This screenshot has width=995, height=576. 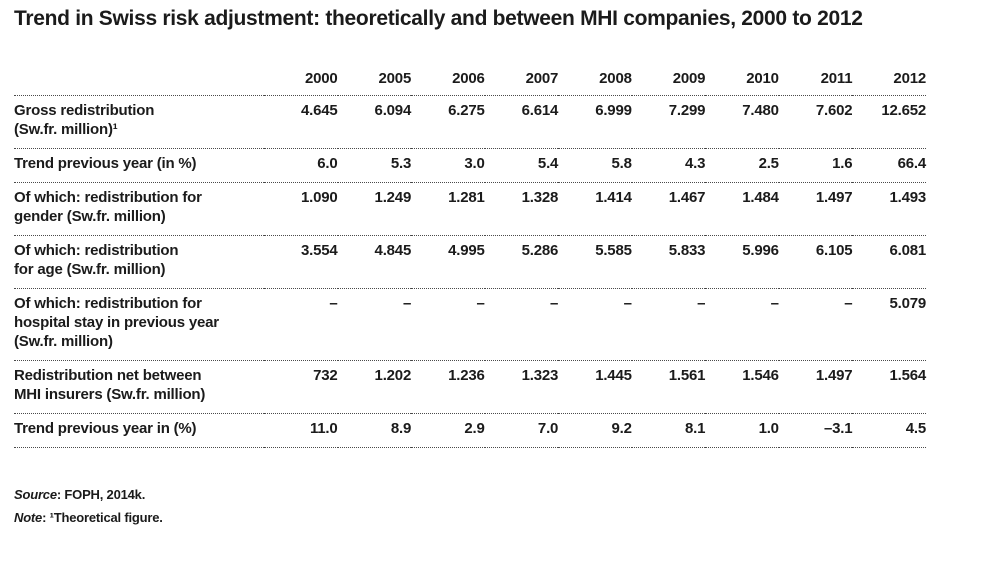 What do you see at coordinates (301, 122) in the screenshot?
I see `cell-value: 4.645` at bounding box center [301, 122].